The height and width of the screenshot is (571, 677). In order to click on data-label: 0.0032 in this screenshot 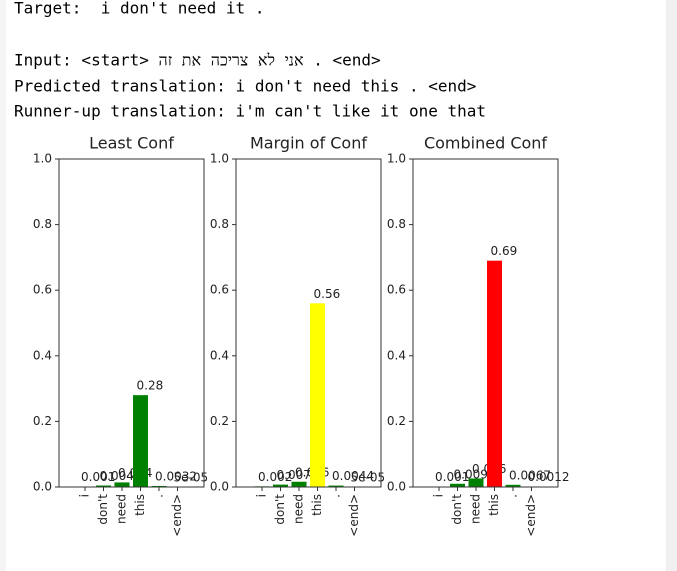, I will do `click(176, 476)`.